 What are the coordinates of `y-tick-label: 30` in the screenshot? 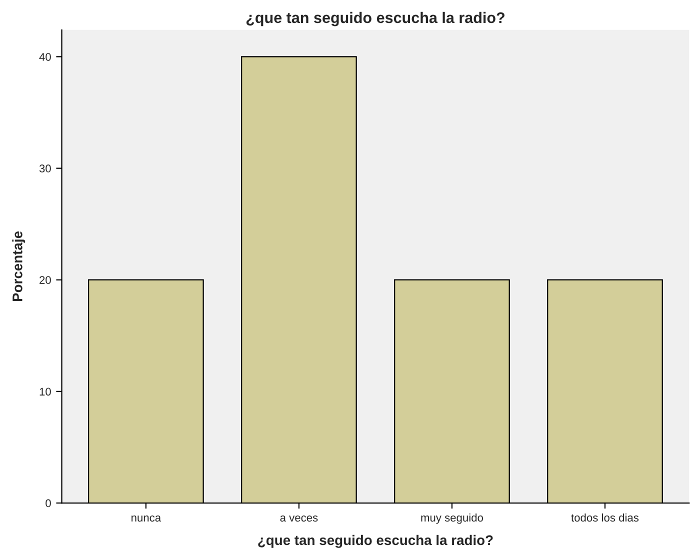 It's located at (45, 168).